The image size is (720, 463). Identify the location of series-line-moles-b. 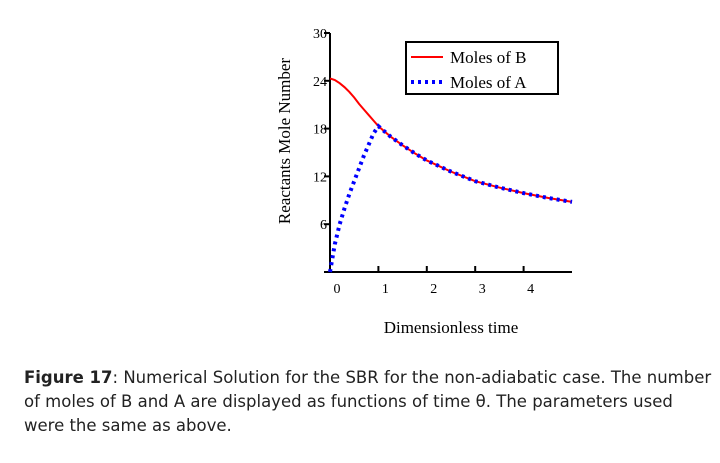
(451, 140).